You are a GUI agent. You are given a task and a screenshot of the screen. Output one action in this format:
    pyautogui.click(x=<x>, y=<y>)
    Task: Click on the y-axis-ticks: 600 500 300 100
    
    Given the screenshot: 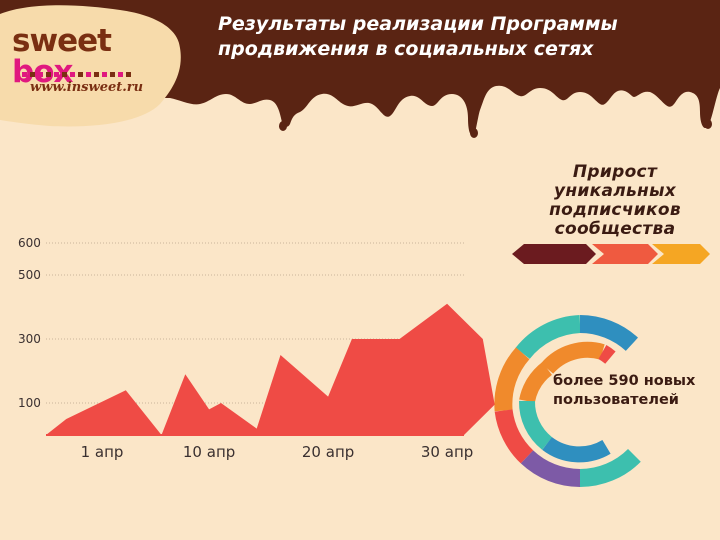 What is the action you would take?
    pyautogui.click(x=29, y=323)
    